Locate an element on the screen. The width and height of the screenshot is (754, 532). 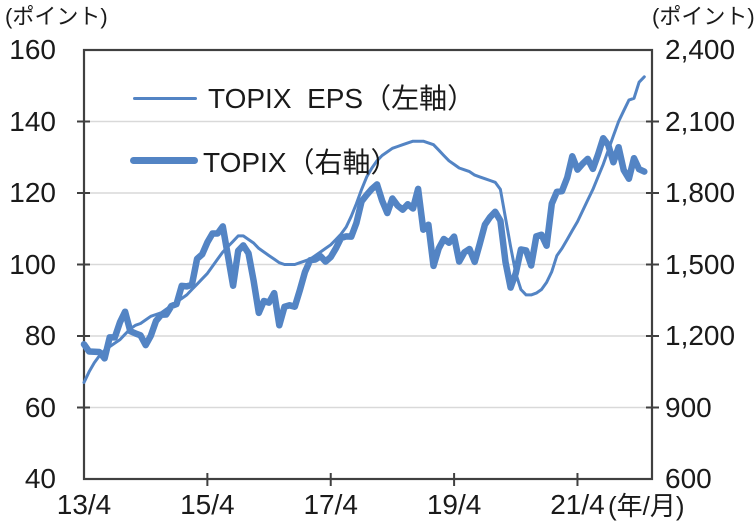
x-axis-tick-label: 19/4 is located at coordinates (454, 504).